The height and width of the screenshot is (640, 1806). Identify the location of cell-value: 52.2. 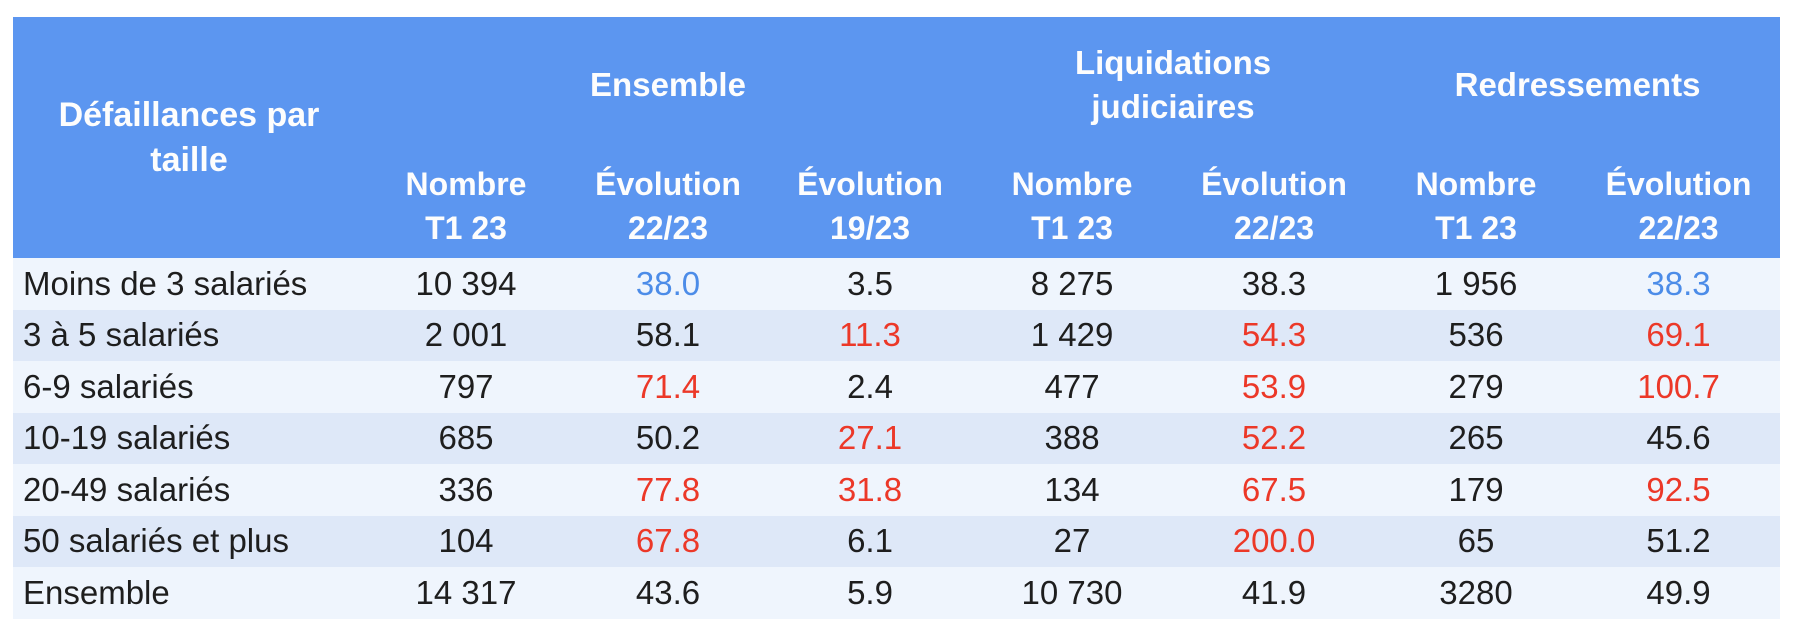
(1274, 438).